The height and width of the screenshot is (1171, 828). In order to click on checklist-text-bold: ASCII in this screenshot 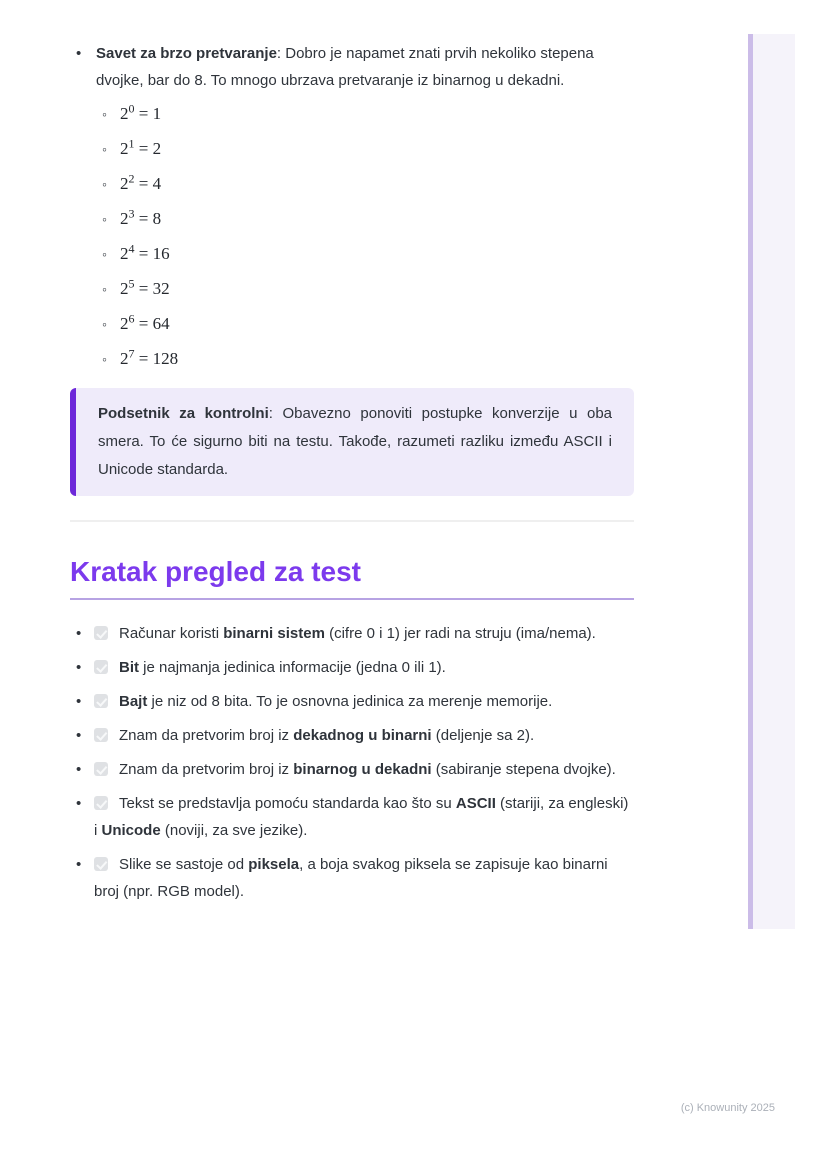, I will do `click(475, 803)`.